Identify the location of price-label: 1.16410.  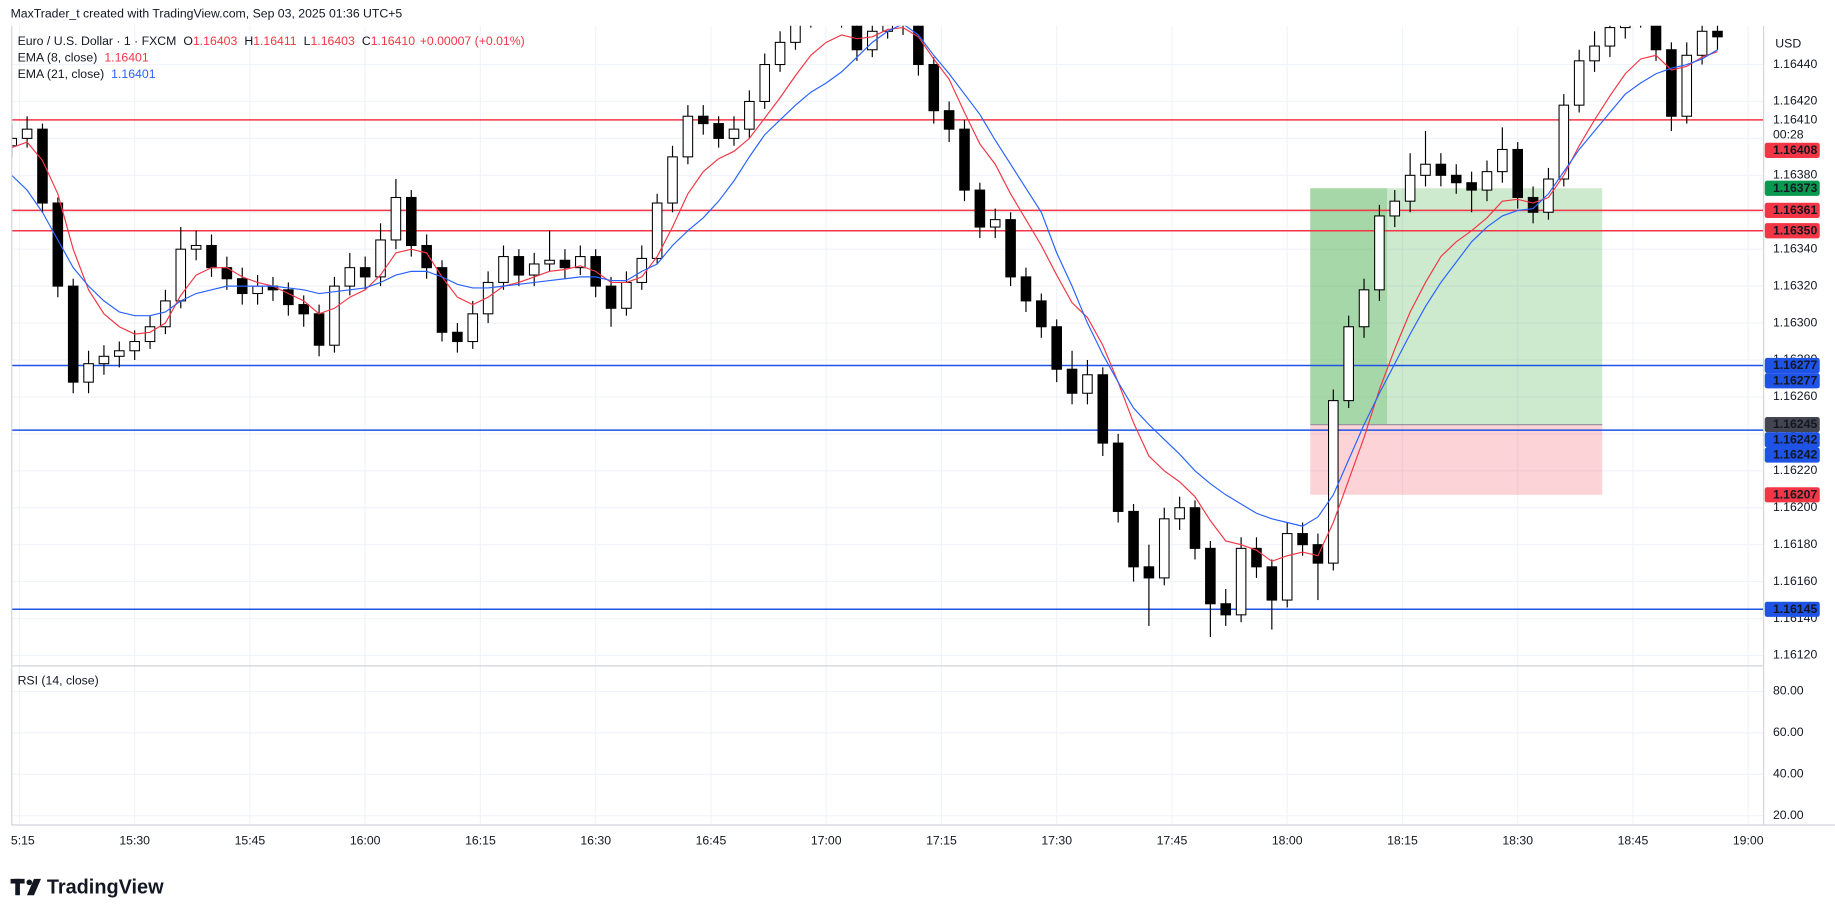
(1795, 120).